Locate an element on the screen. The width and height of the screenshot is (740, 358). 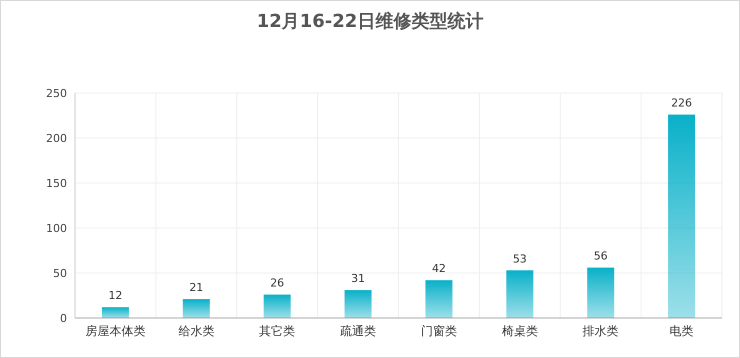
y-tick-label: 100 is located at coordinates (56, 228).